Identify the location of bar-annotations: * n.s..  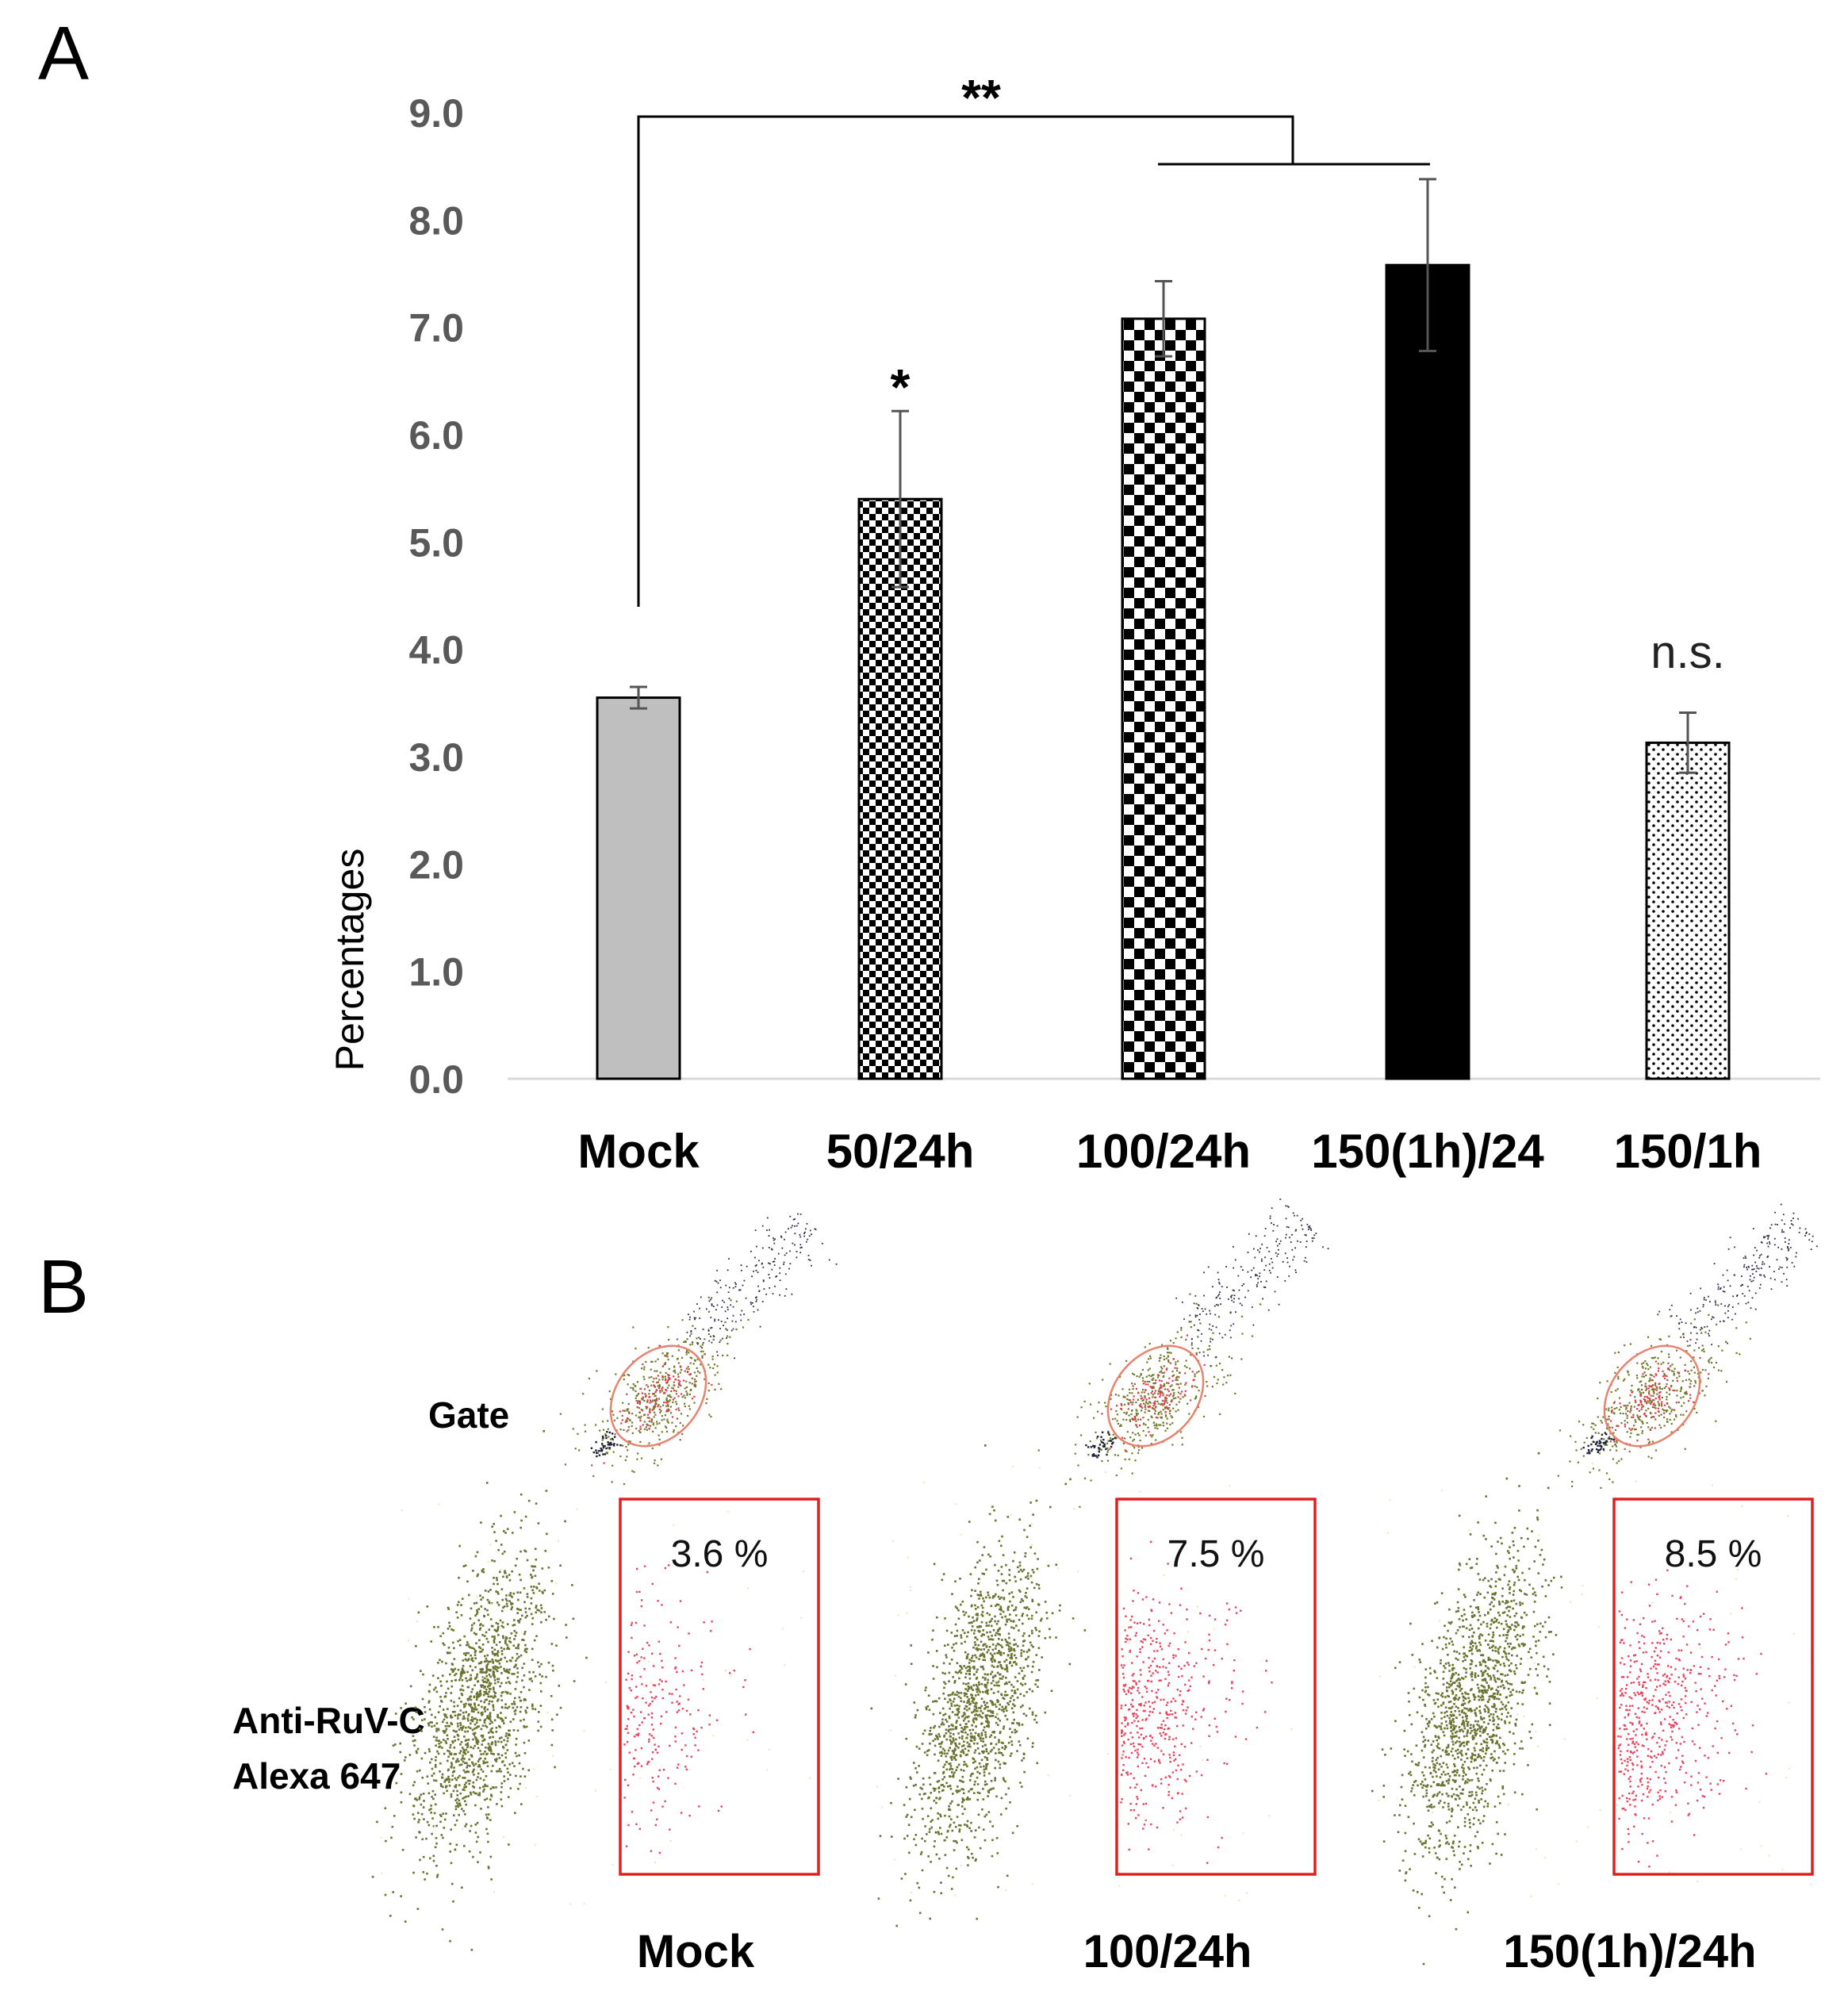
(1308, 518).